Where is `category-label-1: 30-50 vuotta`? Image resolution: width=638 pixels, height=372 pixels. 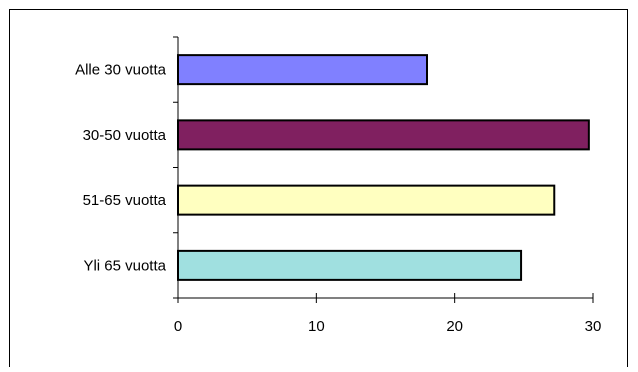 category-label-1: 30-50 vuotta is located at coordinates (125, 135).